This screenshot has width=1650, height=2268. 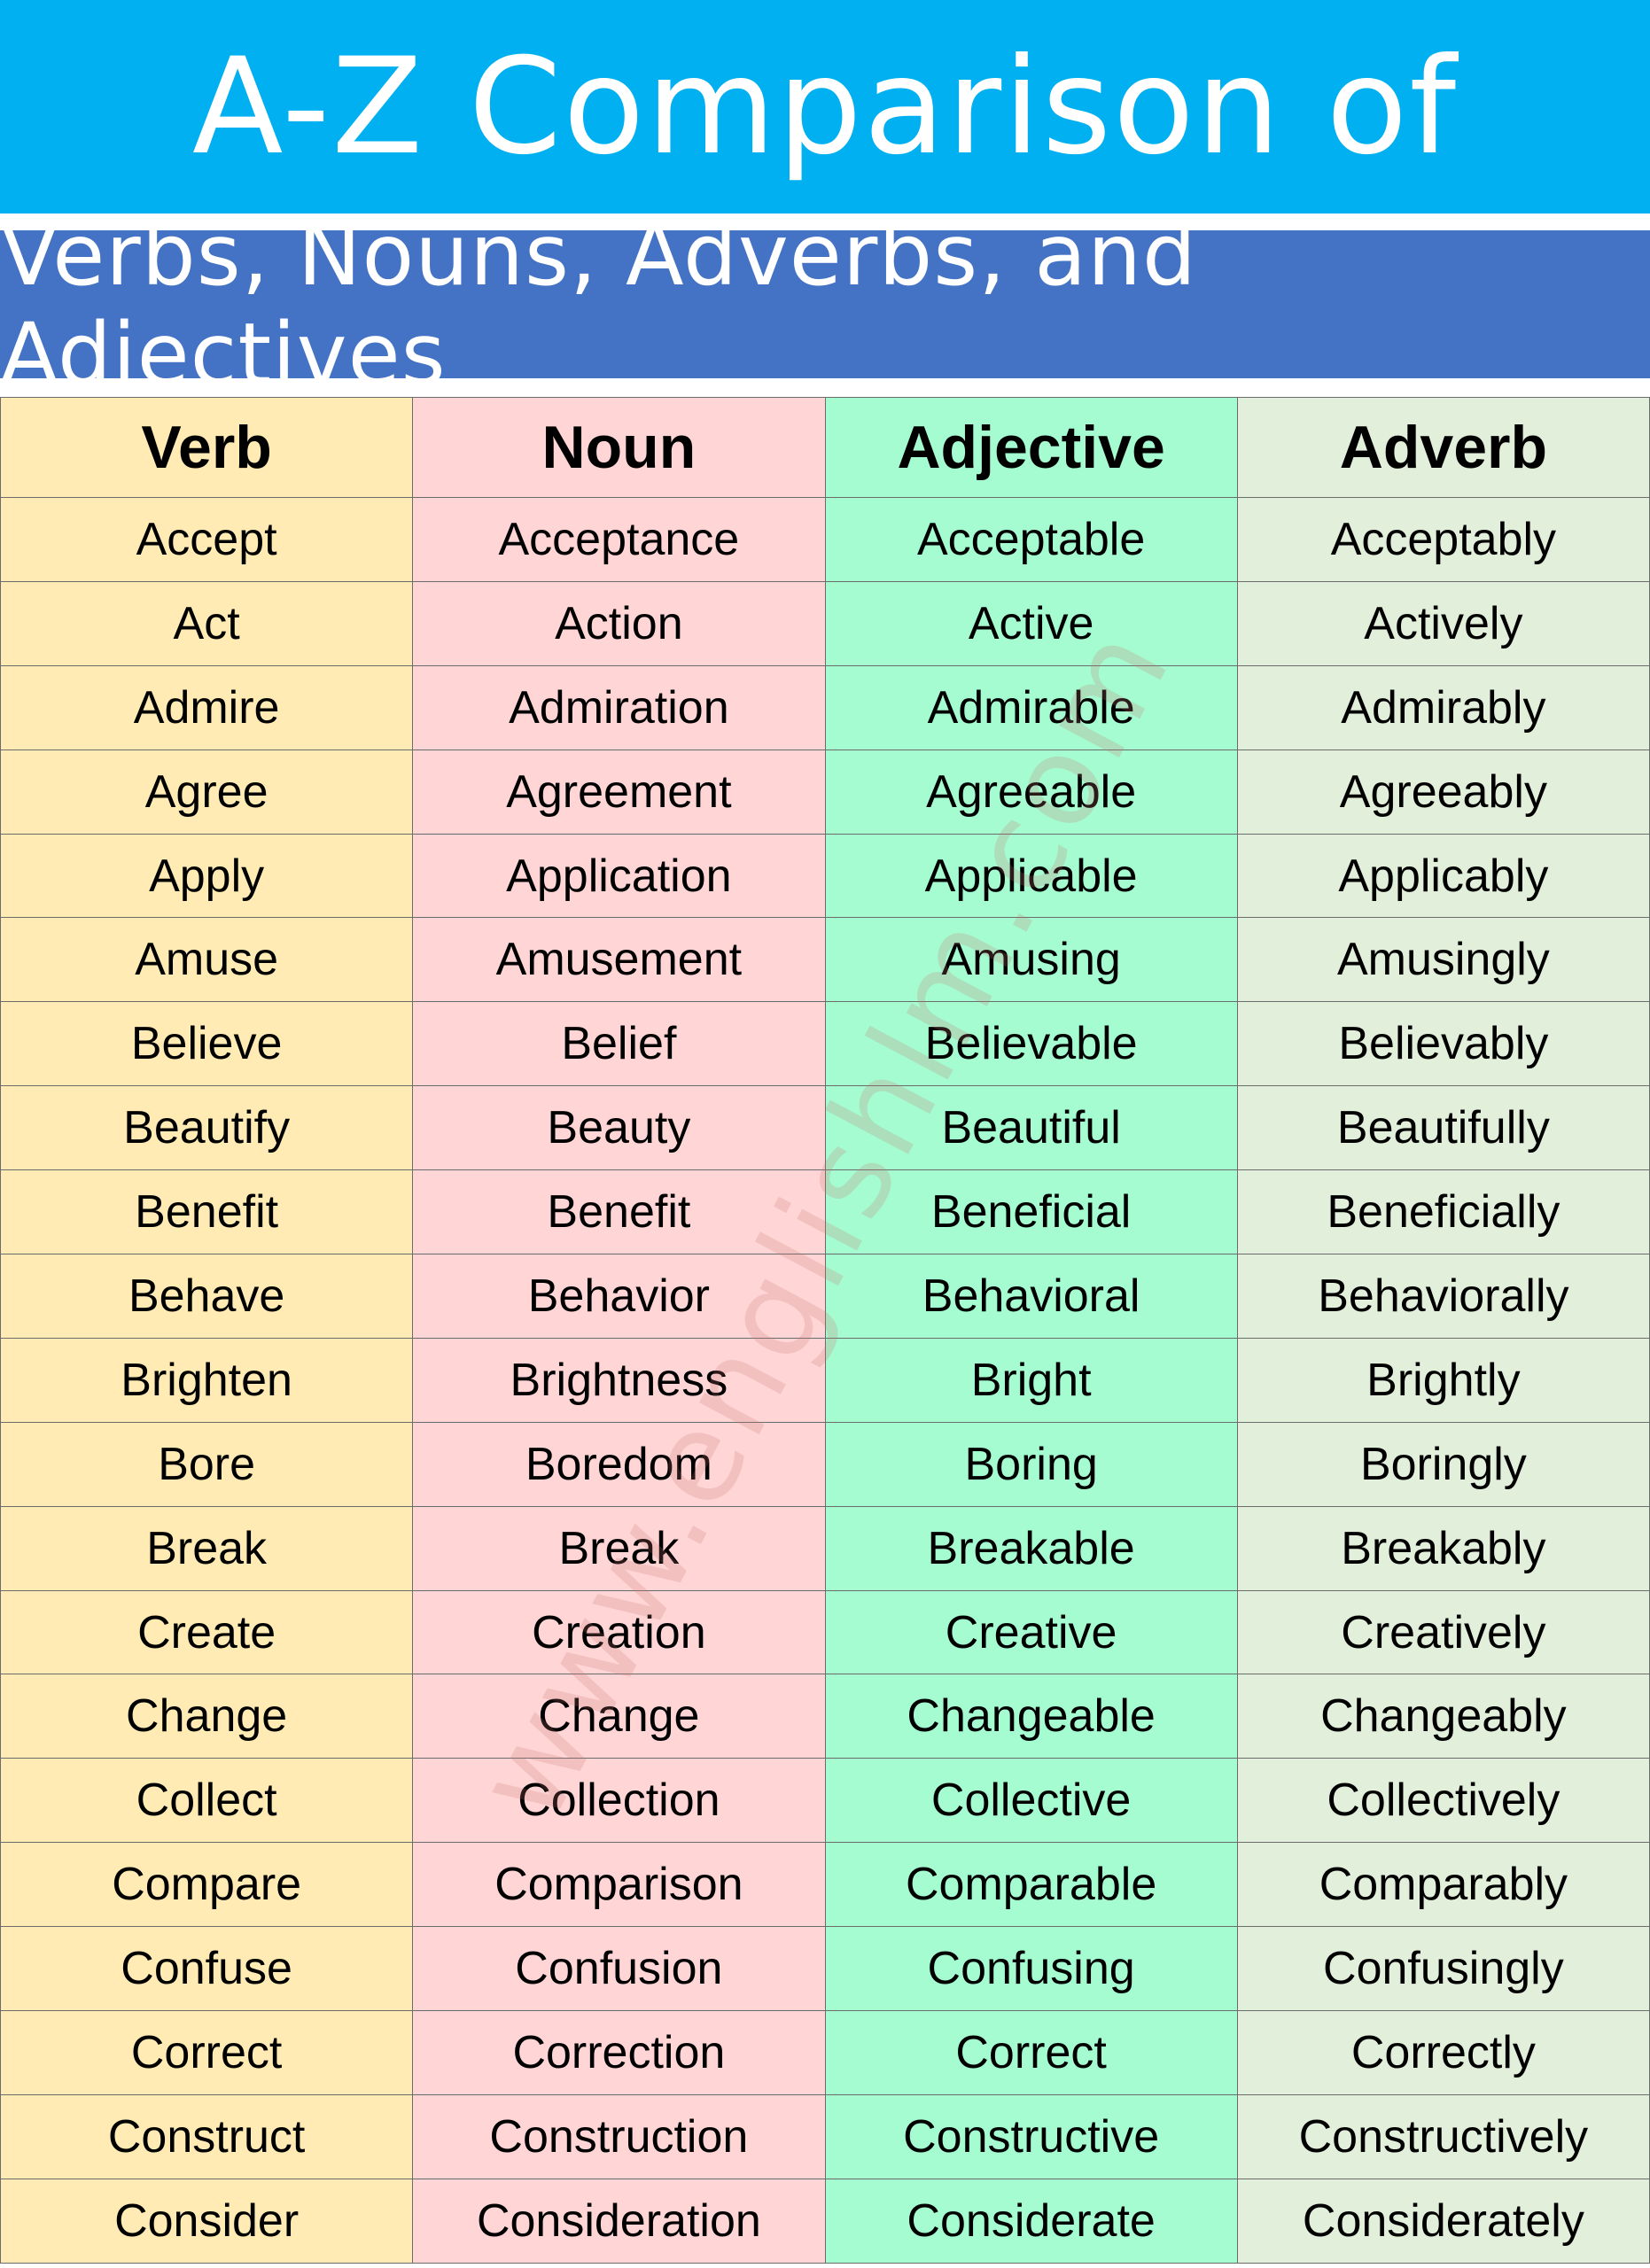 I want to click on column-header-adverb: Adverb, so click(x=1443, y=447).